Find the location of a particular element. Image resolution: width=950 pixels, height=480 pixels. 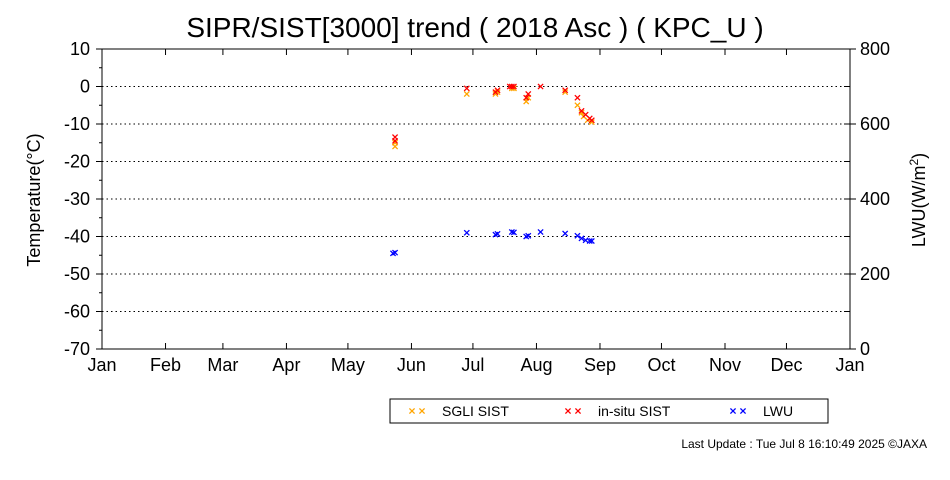

y-tick-label: -40 is located at coordinates (77, 237).